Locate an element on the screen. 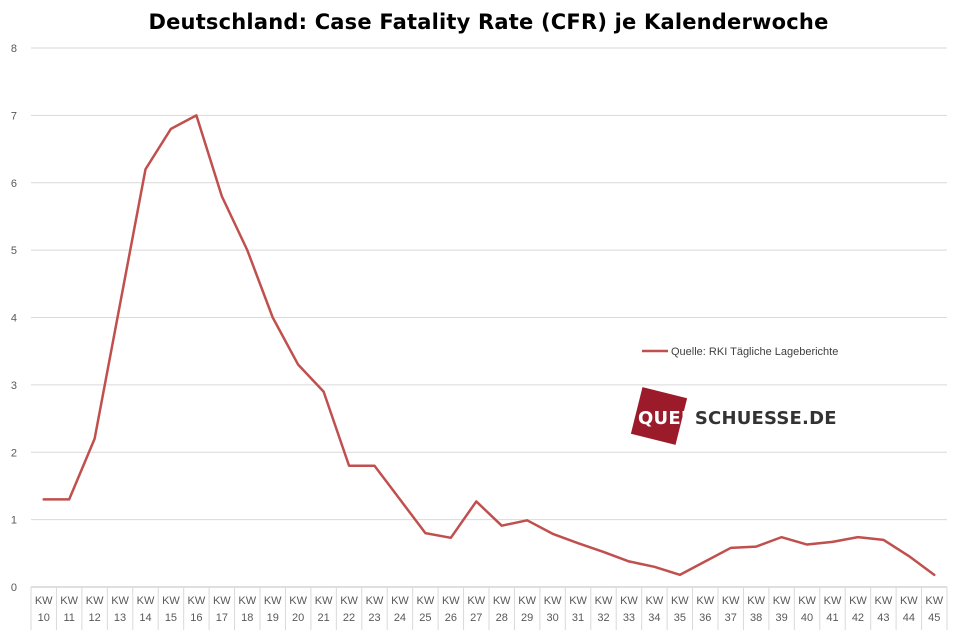  x-tick-label: 16 is located at coordinates (196, 618).